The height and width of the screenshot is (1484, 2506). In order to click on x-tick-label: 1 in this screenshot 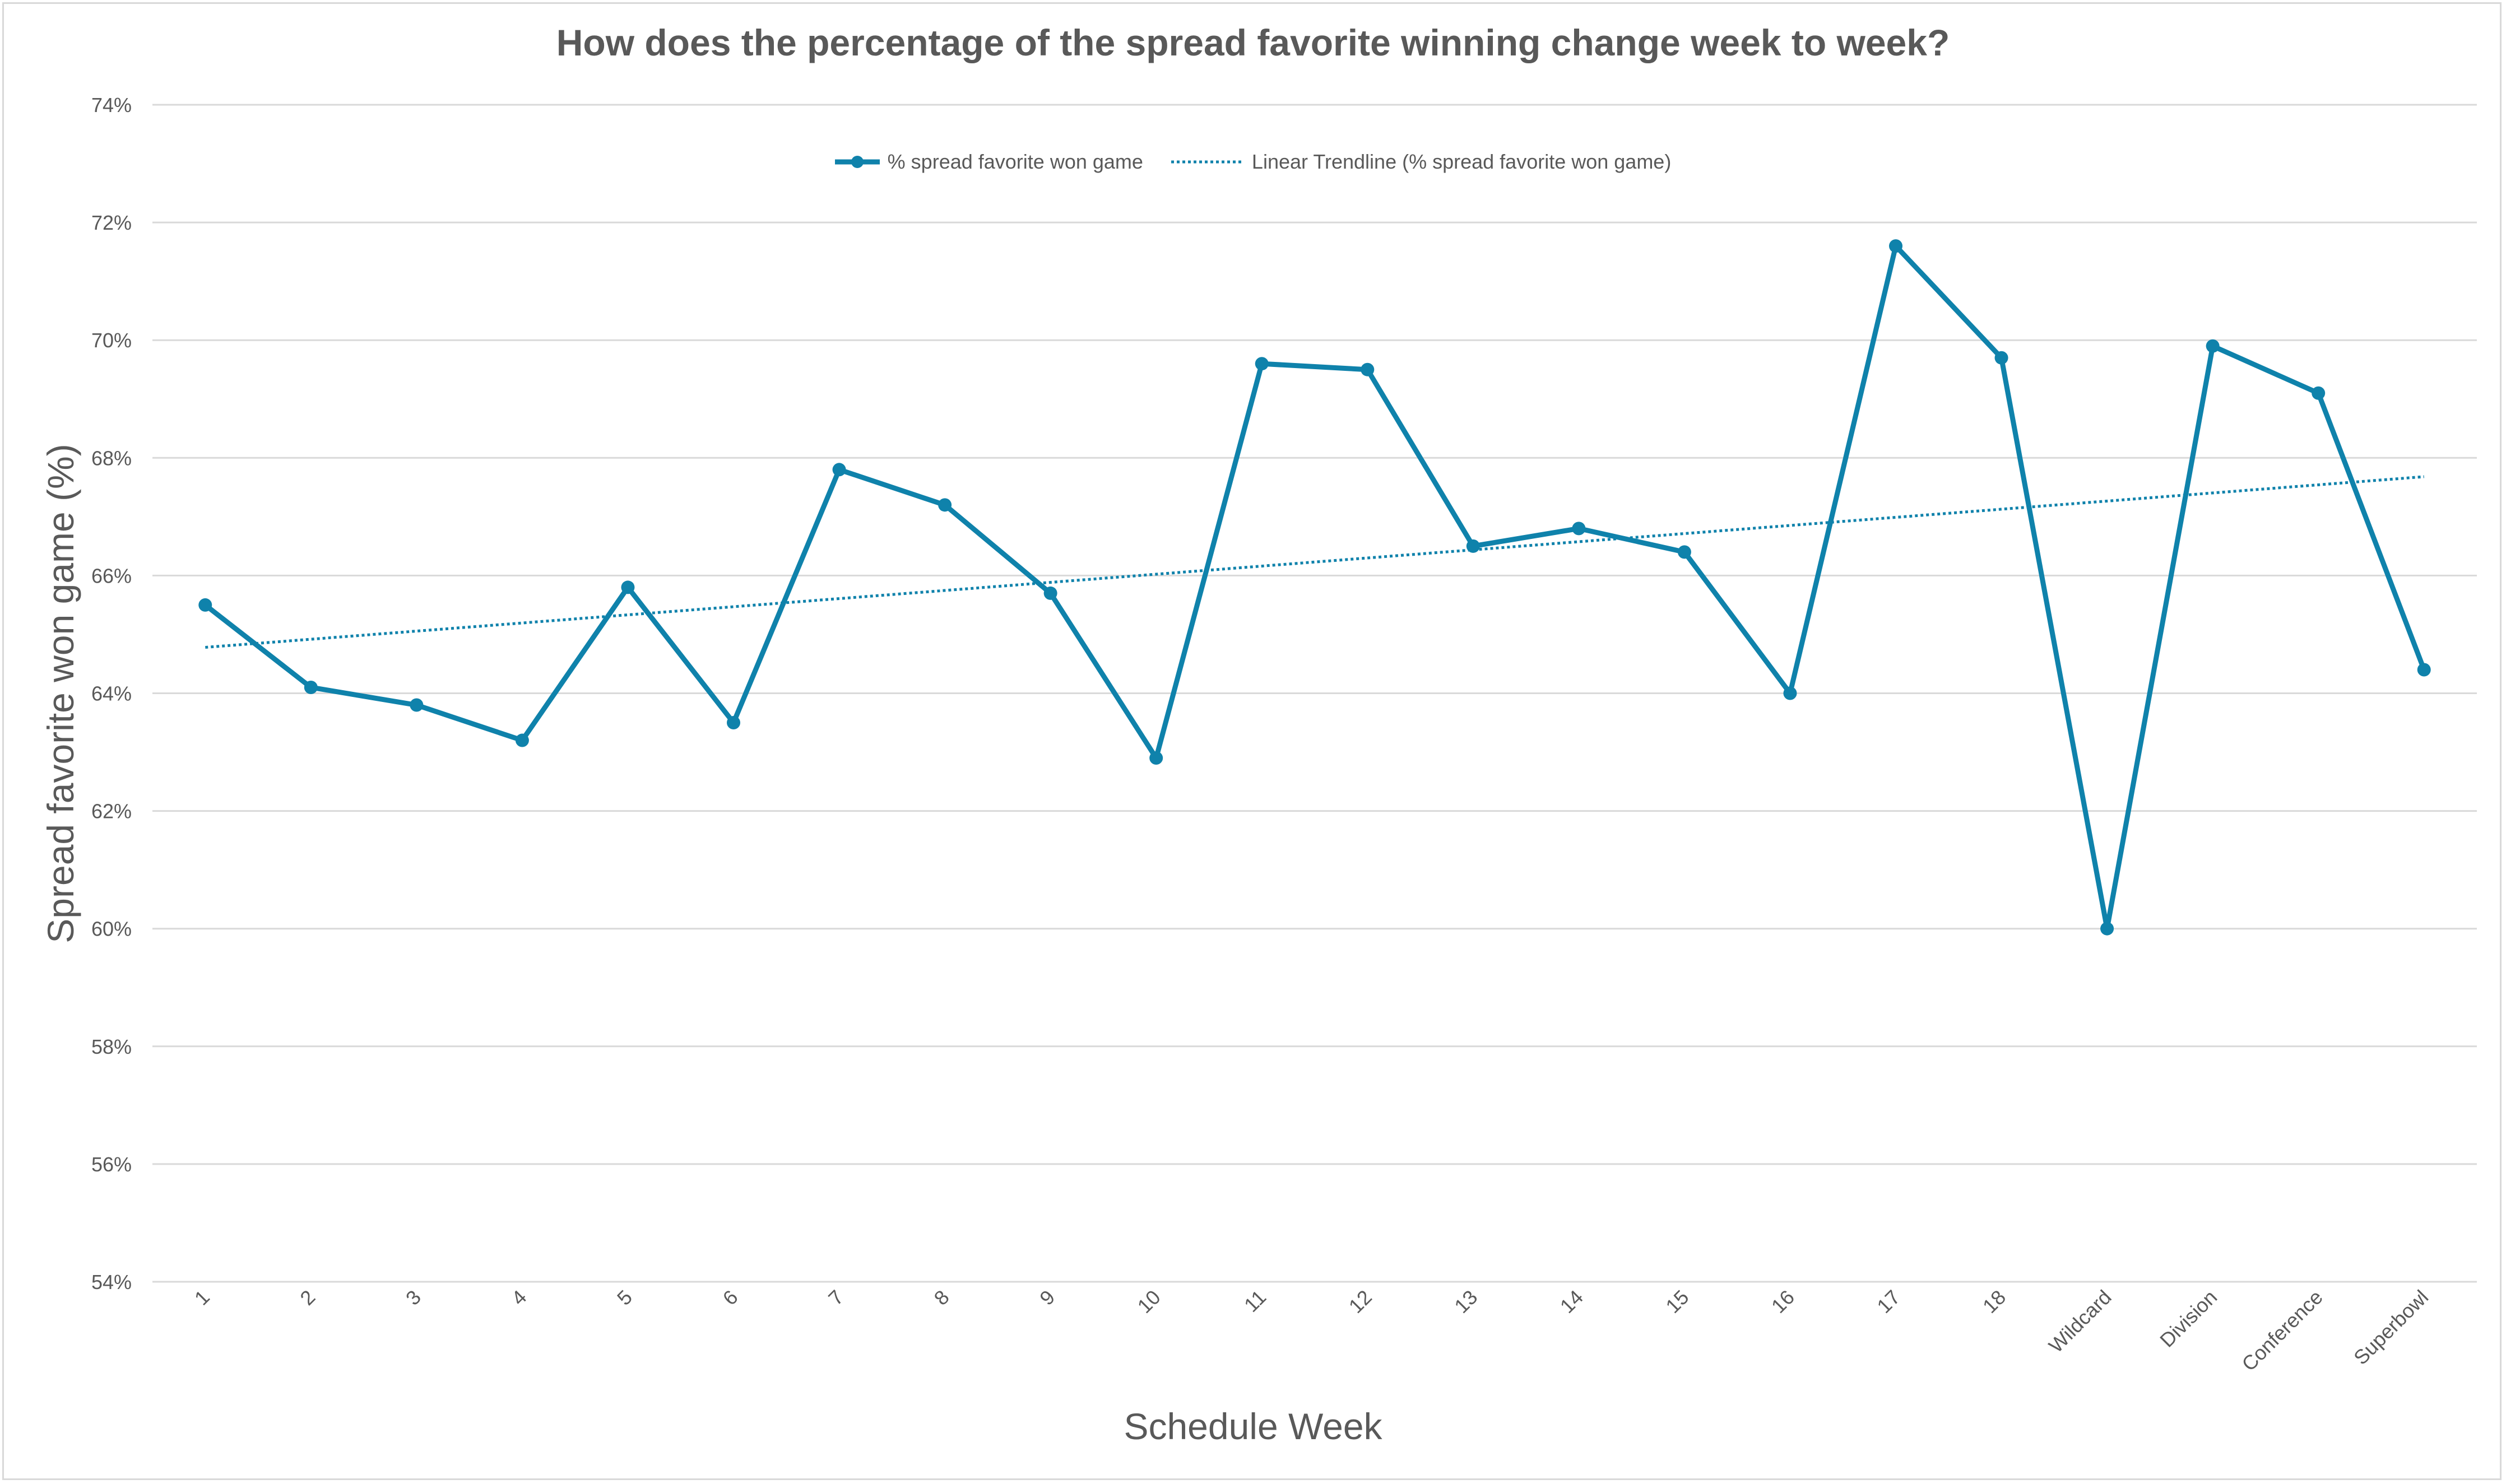, I will do `click(202, 1298)`.